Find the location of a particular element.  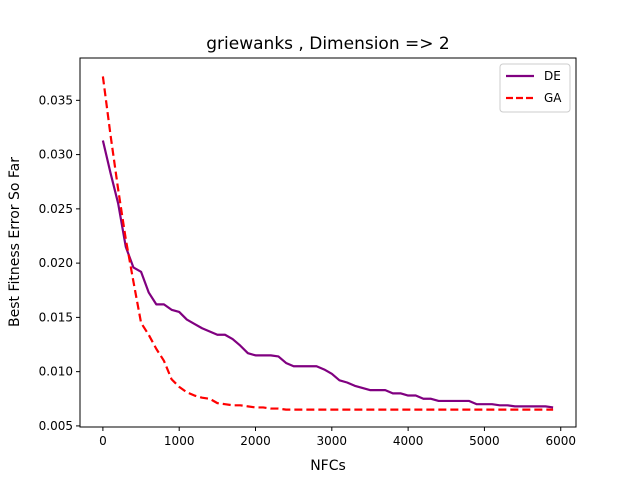

x-axis-label: NFCs is located at coordinates (328, 466).